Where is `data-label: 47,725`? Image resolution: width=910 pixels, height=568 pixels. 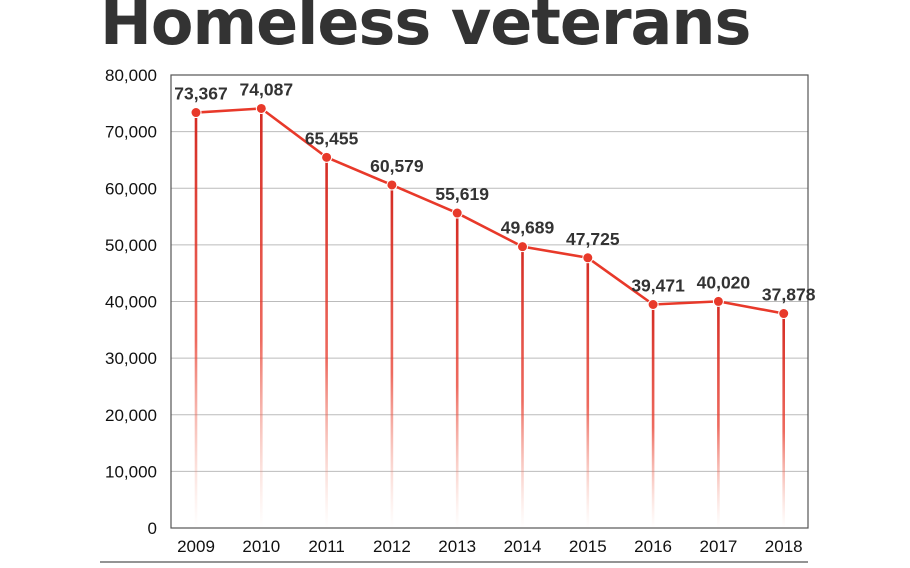
data-label: 47,725 is located at coordinates (593, 239).